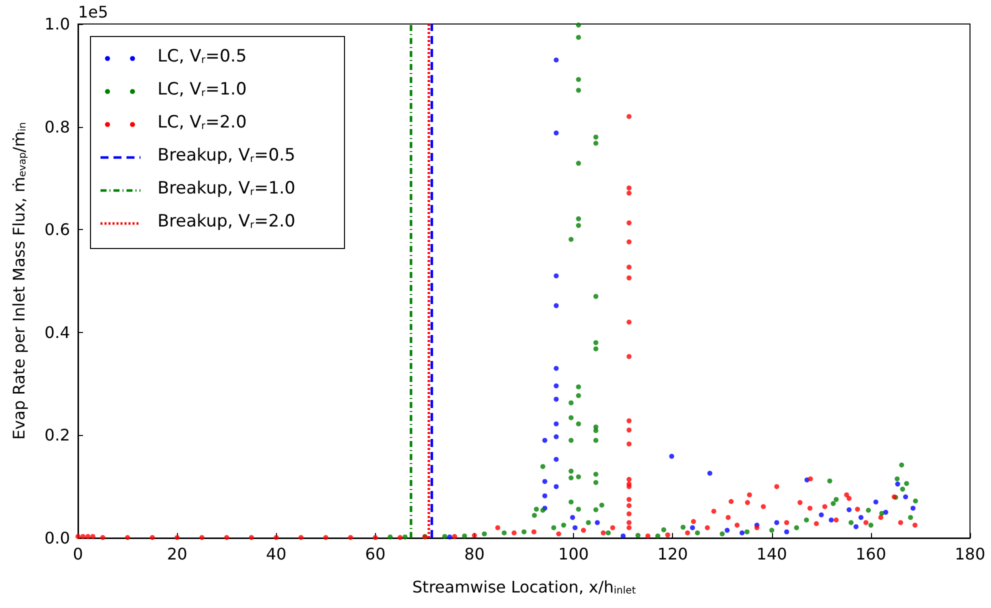 This screenshot has height=608, width=991. What do you see at coordinates (202, 122) in the screenshot?
I see `legend-label: LC, Vr=2.0` at bounding box center [202, 122].